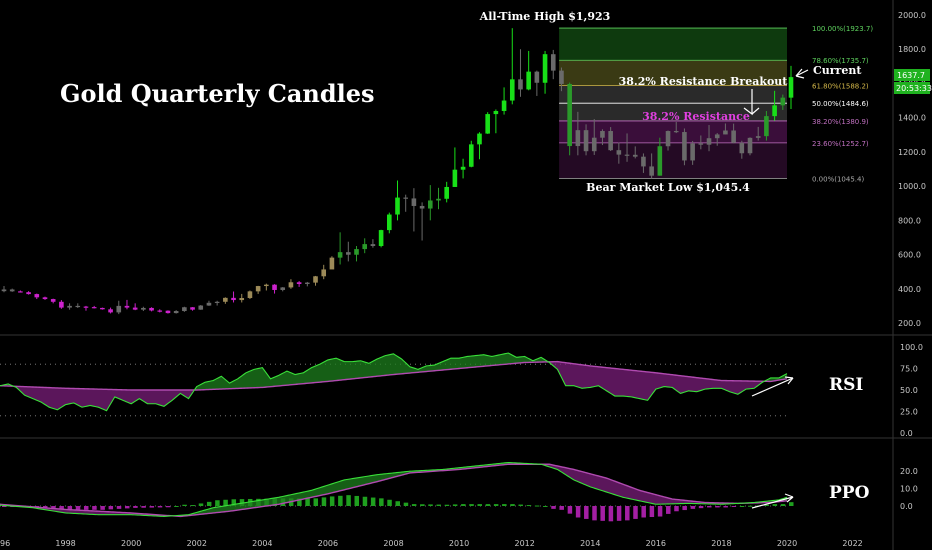 This screenshot has width=932, height=550. Describe the element at coordinates (262, 543) in the screenshot. I see `time-tick-label: 2004` at that location.